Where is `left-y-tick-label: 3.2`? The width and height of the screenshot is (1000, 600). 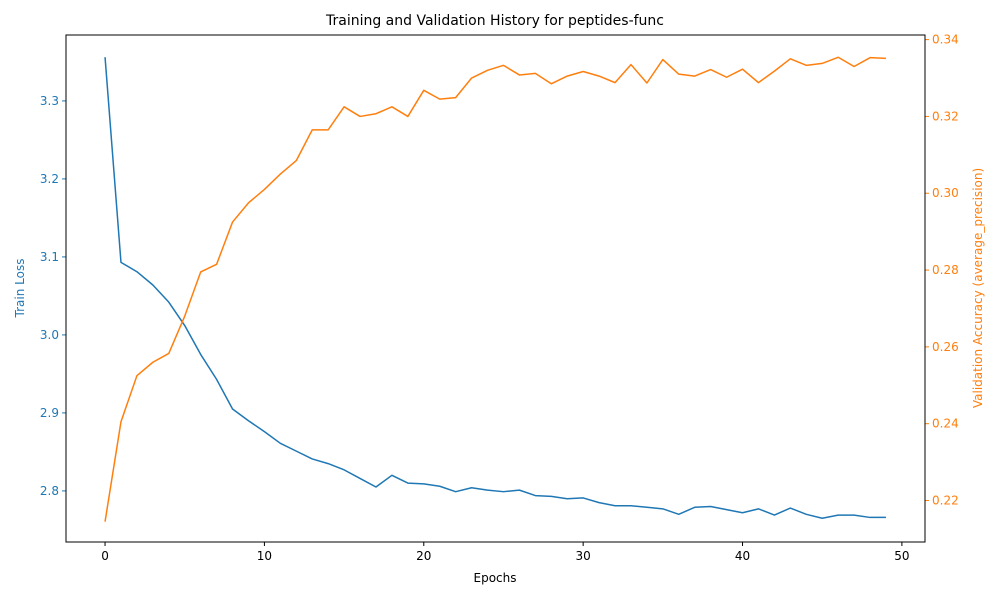
left-y-tick-label: 3.2 is located at coordinates (49, 179).